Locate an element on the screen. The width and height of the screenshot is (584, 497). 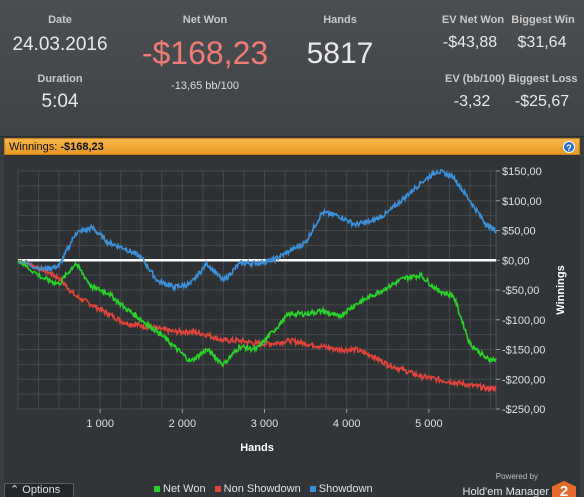
brand-name: Hold'em Manager is located at coordinates (505, 491).